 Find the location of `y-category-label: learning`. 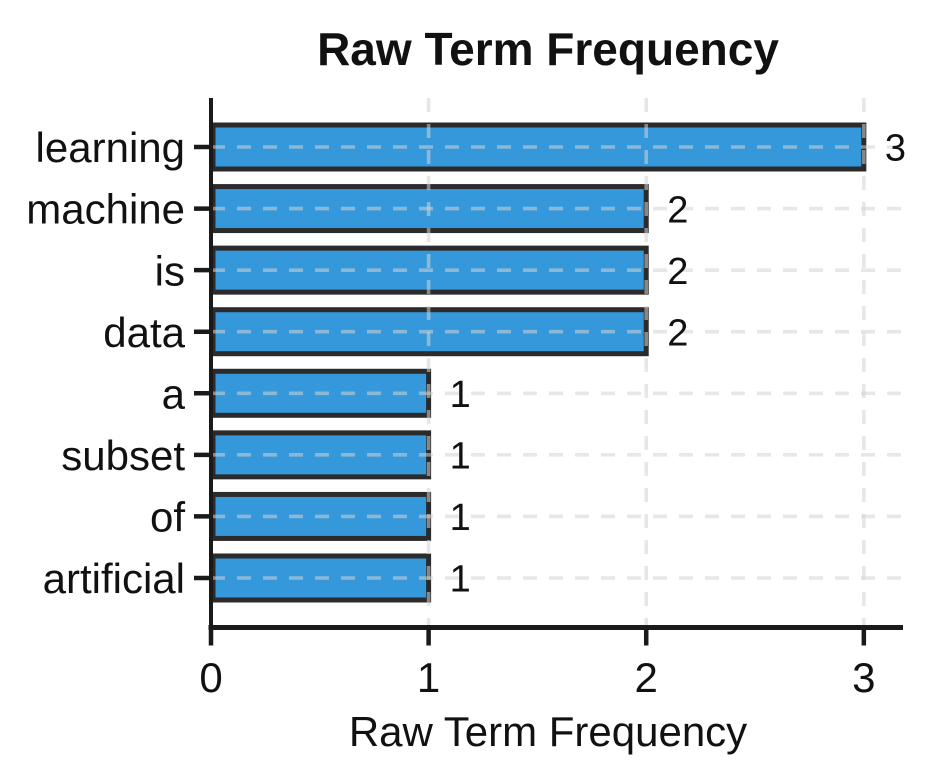

y-category-label: learning is located at coordinates (110, 147).